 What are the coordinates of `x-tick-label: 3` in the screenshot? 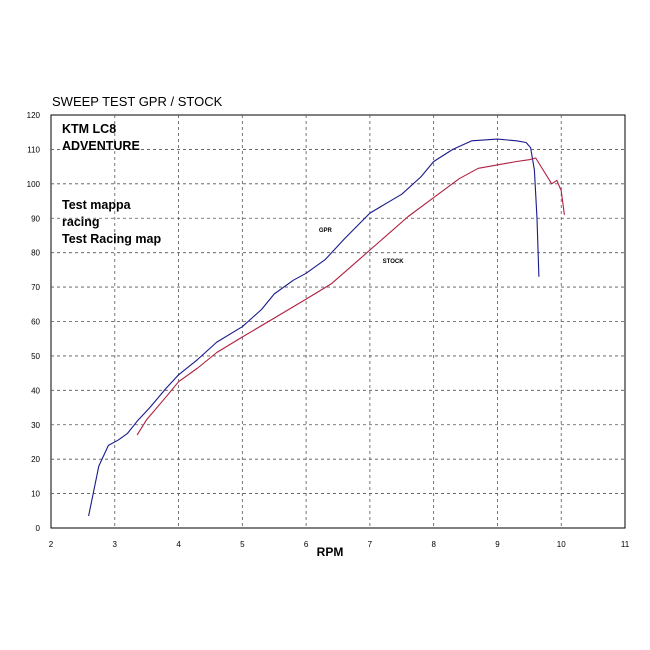 It's located at (115, 544).